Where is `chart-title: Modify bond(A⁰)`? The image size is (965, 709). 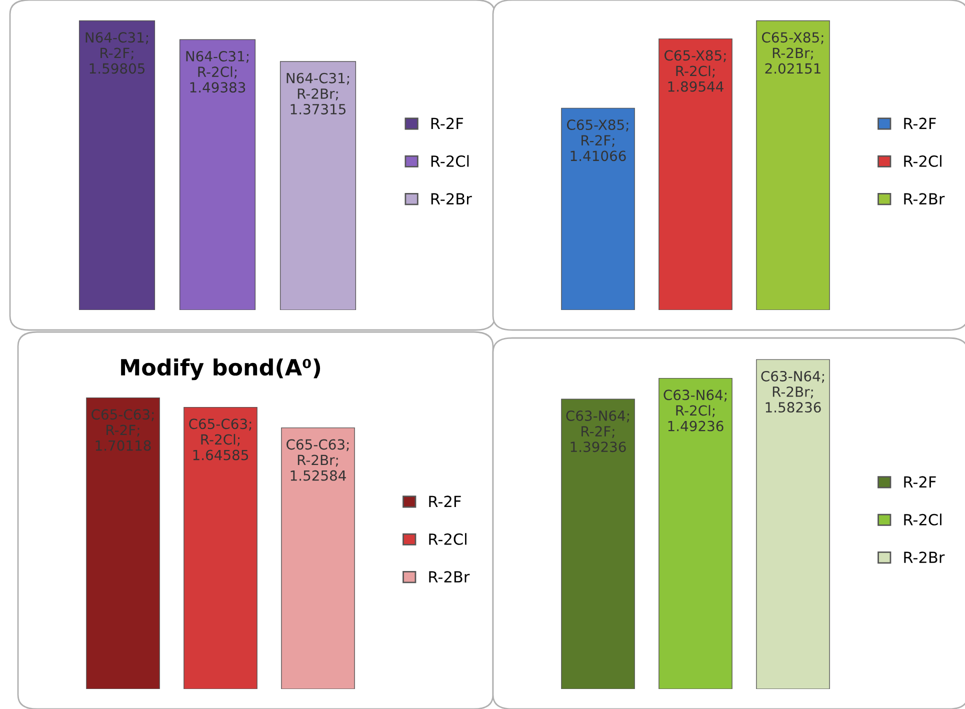
chart-title: Modify bond(A⁰) is located at coordinates (220, 369).